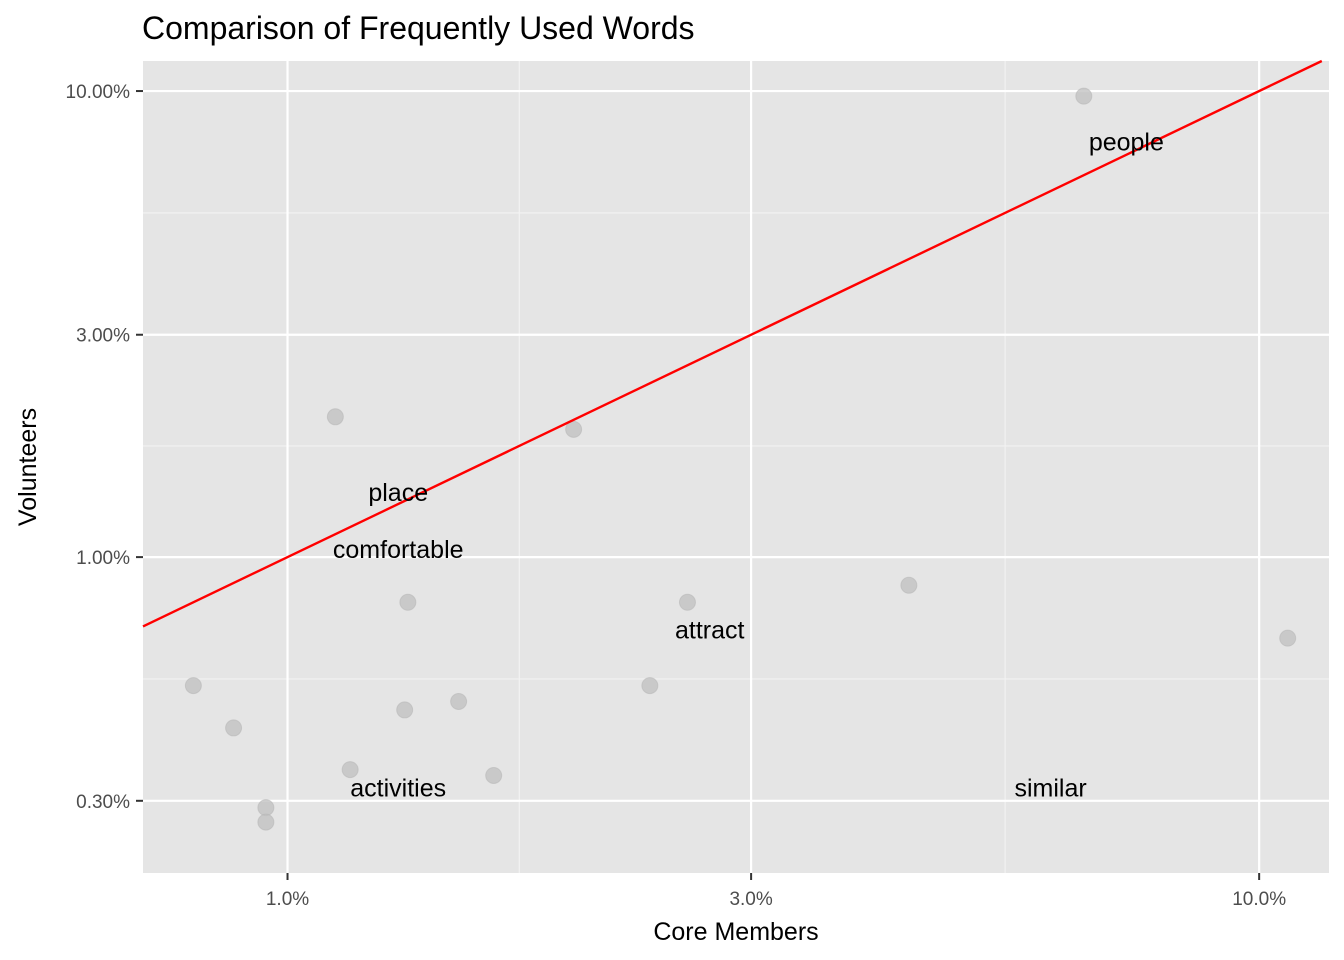 The height and width of the screenshot is (960, 1344). I want to click on word-label: attract, so click(710, 630).